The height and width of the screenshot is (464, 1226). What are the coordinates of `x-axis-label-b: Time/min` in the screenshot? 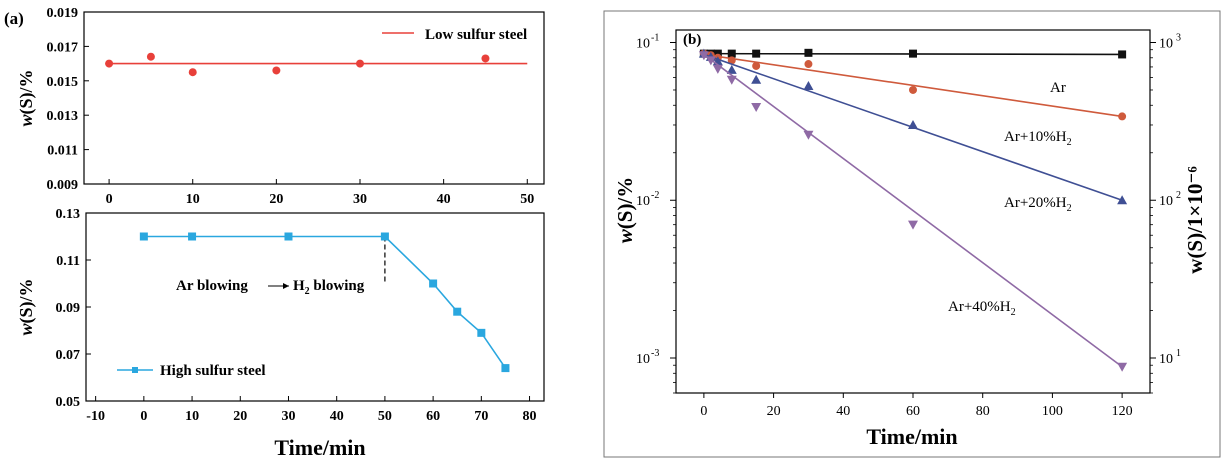 It's located at (911, 436).